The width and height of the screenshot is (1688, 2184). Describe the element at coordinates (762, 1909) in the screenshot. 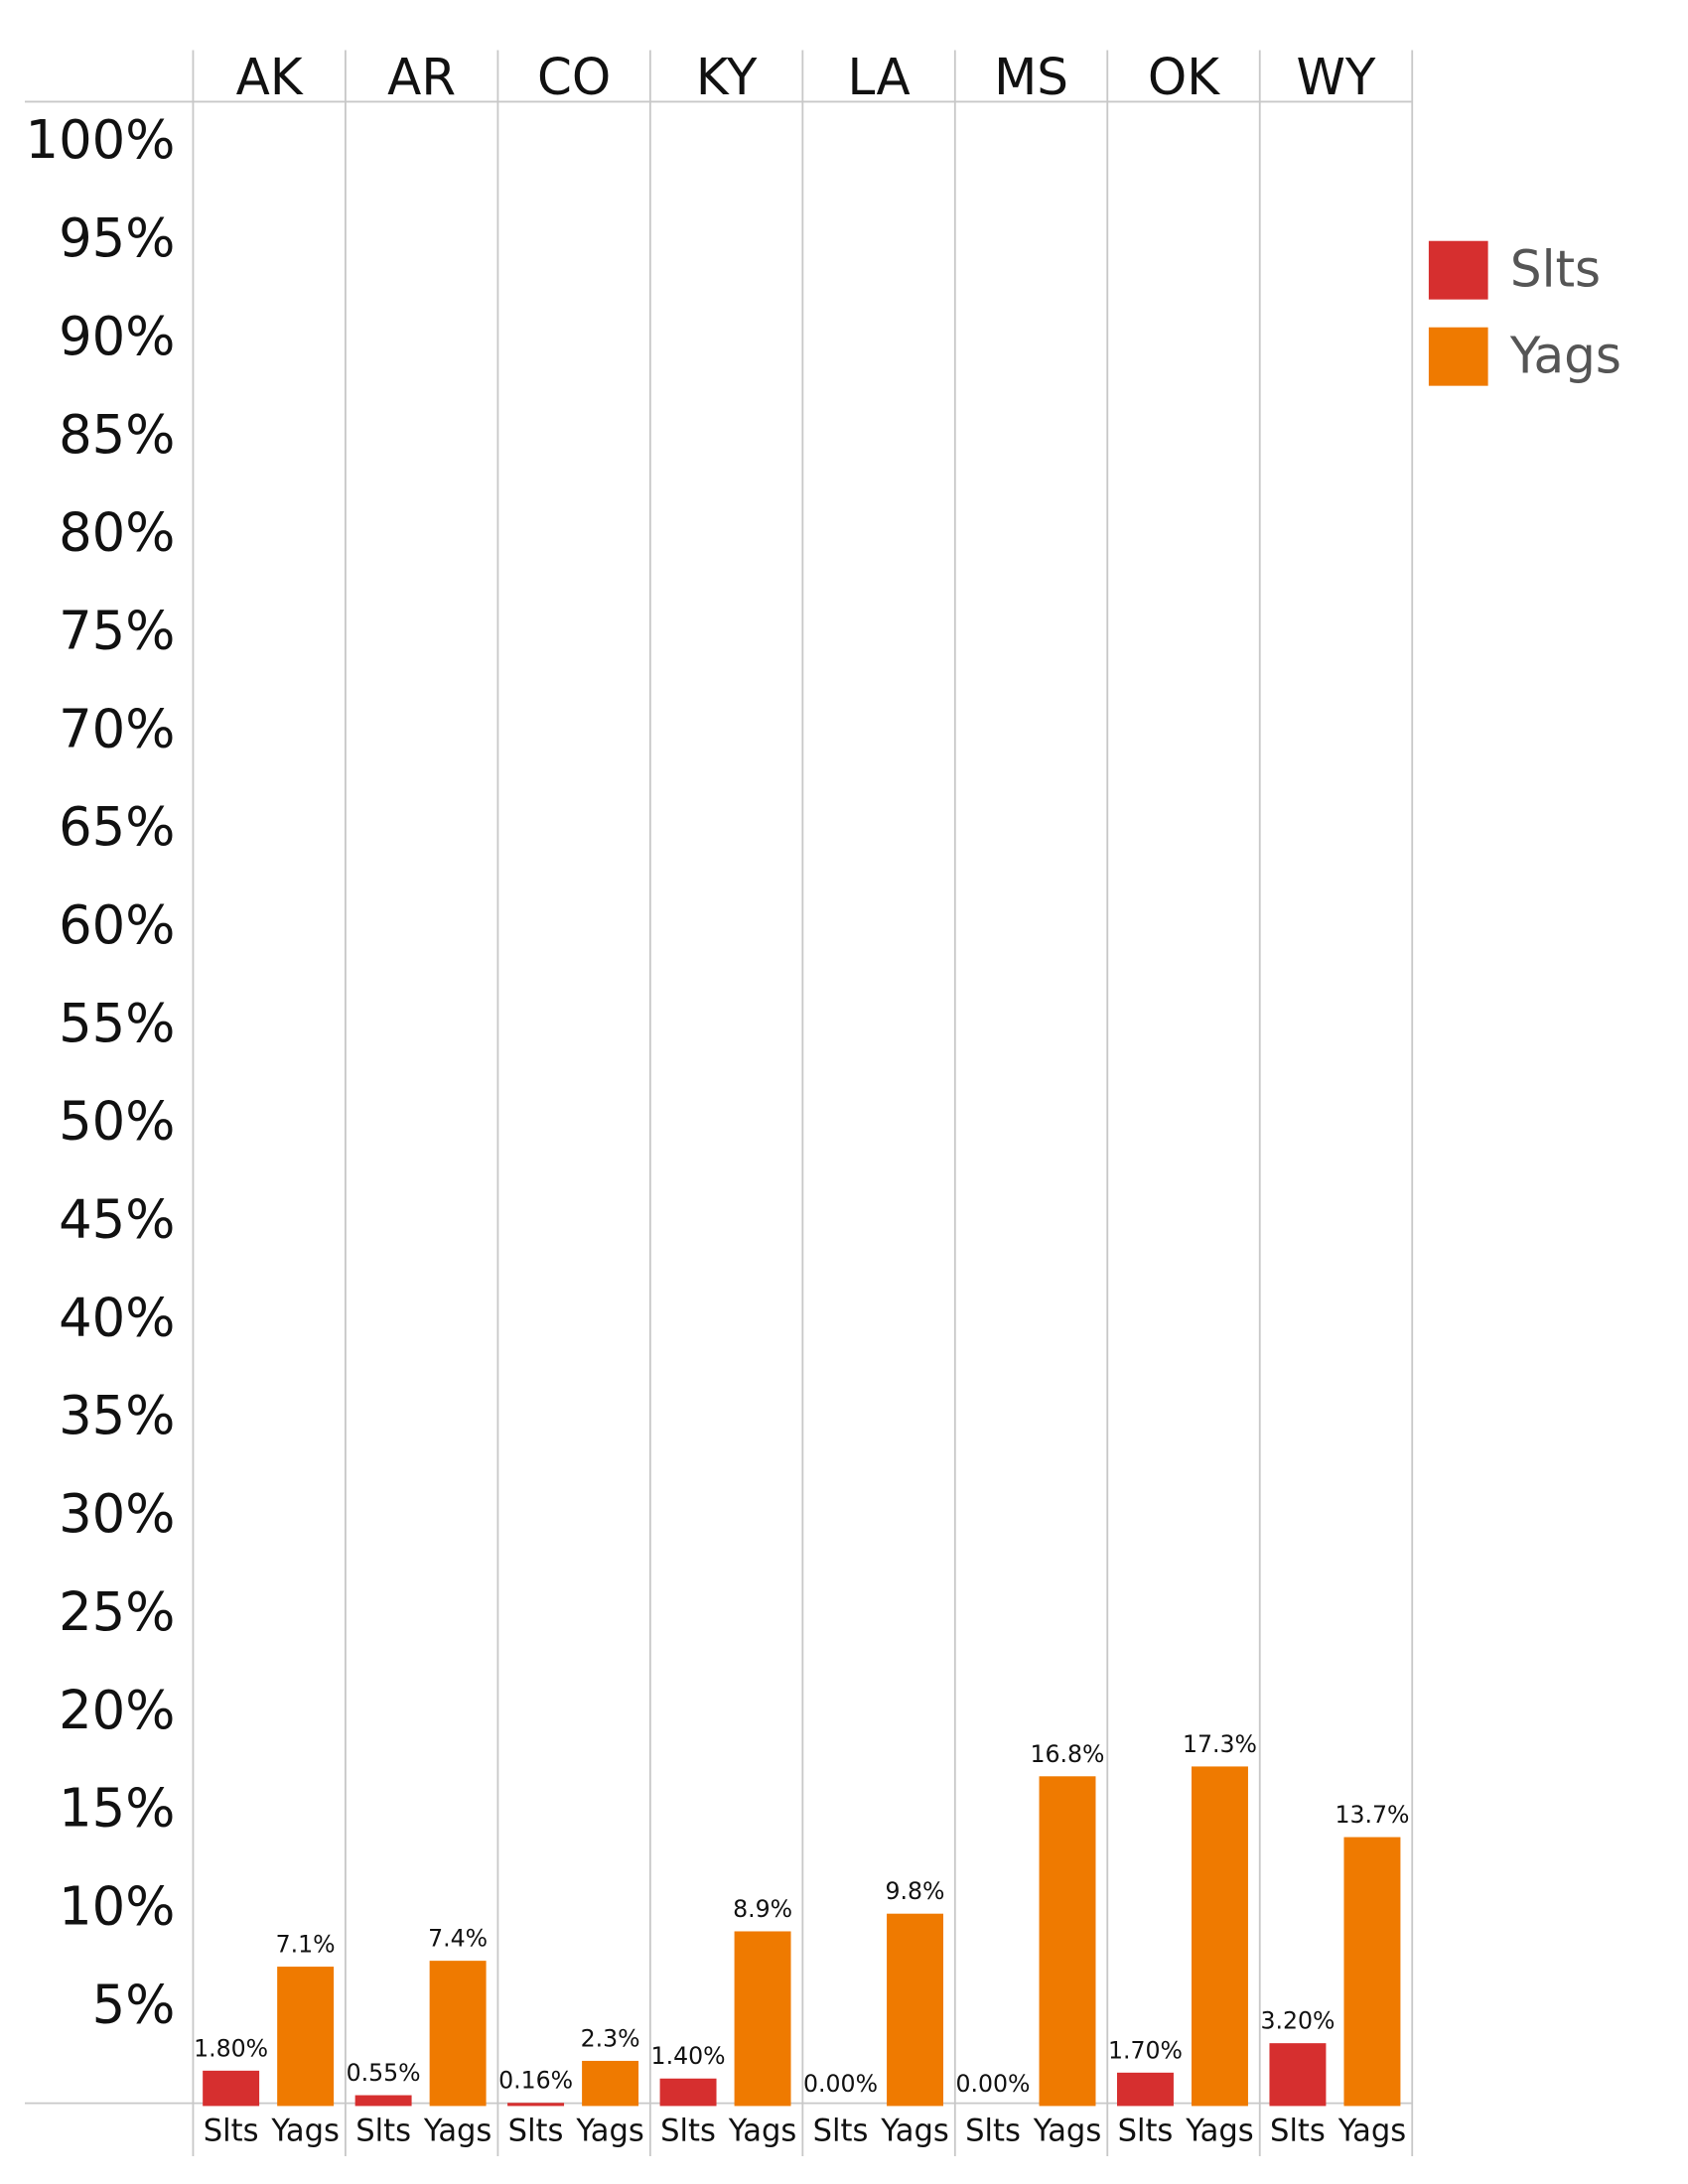

I see `value-label: 8.9%` at that location.